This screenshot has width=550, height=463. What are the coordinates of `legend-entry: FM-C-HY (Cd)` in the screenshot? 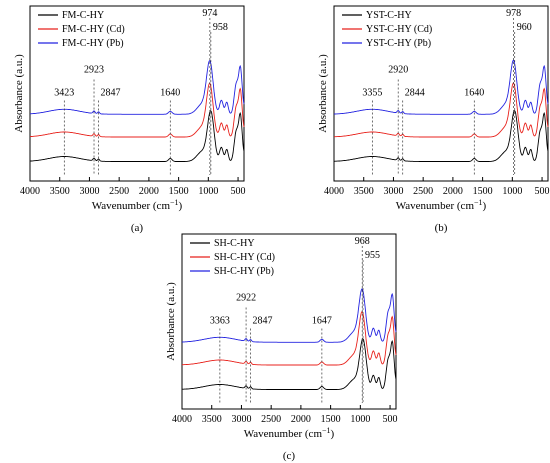 It's located at (93, 29).